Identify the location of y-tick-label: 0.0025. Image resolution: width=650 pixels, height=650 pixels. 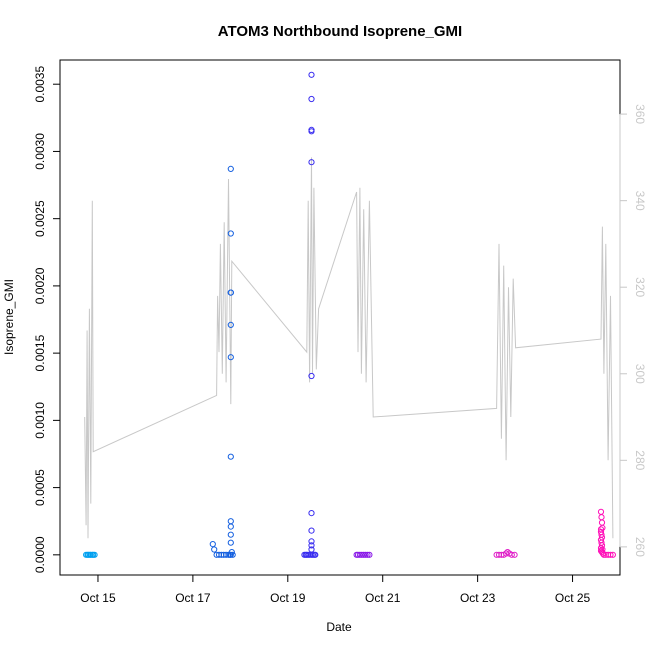
(40, 218).